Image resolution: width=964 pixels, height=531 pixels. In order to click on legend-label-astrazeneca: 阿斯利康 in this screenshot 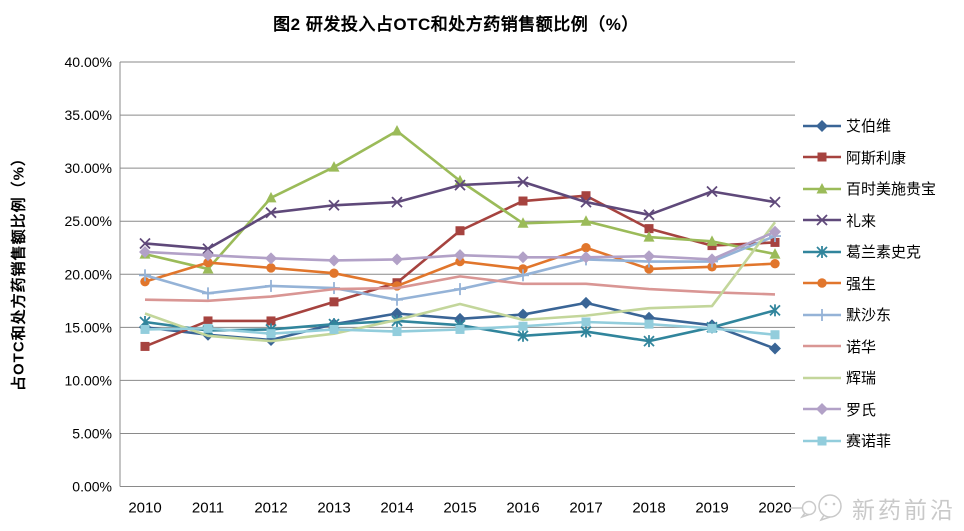, I will do `click(876, 158)`.